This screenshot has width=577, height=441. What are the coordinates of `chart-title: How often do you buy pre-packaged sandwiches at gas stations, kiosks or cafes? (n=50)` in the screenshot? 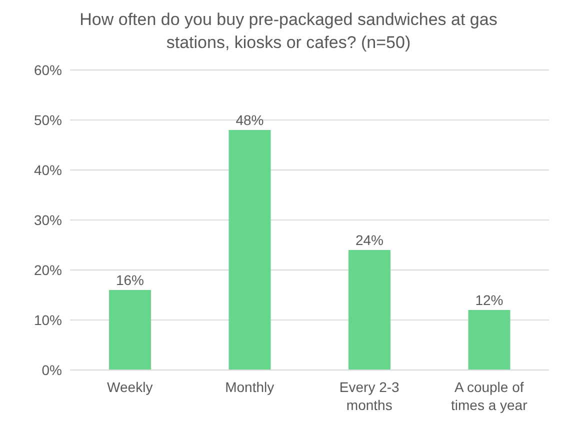 It's located at (288, 31).